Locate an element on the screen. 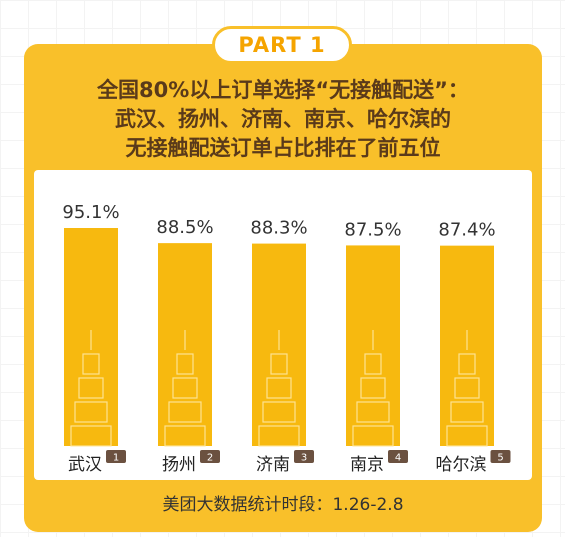 The width and height of the screenshot is (565, 537). headline-line-3: 无接触配送订单占比排在了前五位 is located at coordinates (283, 148).